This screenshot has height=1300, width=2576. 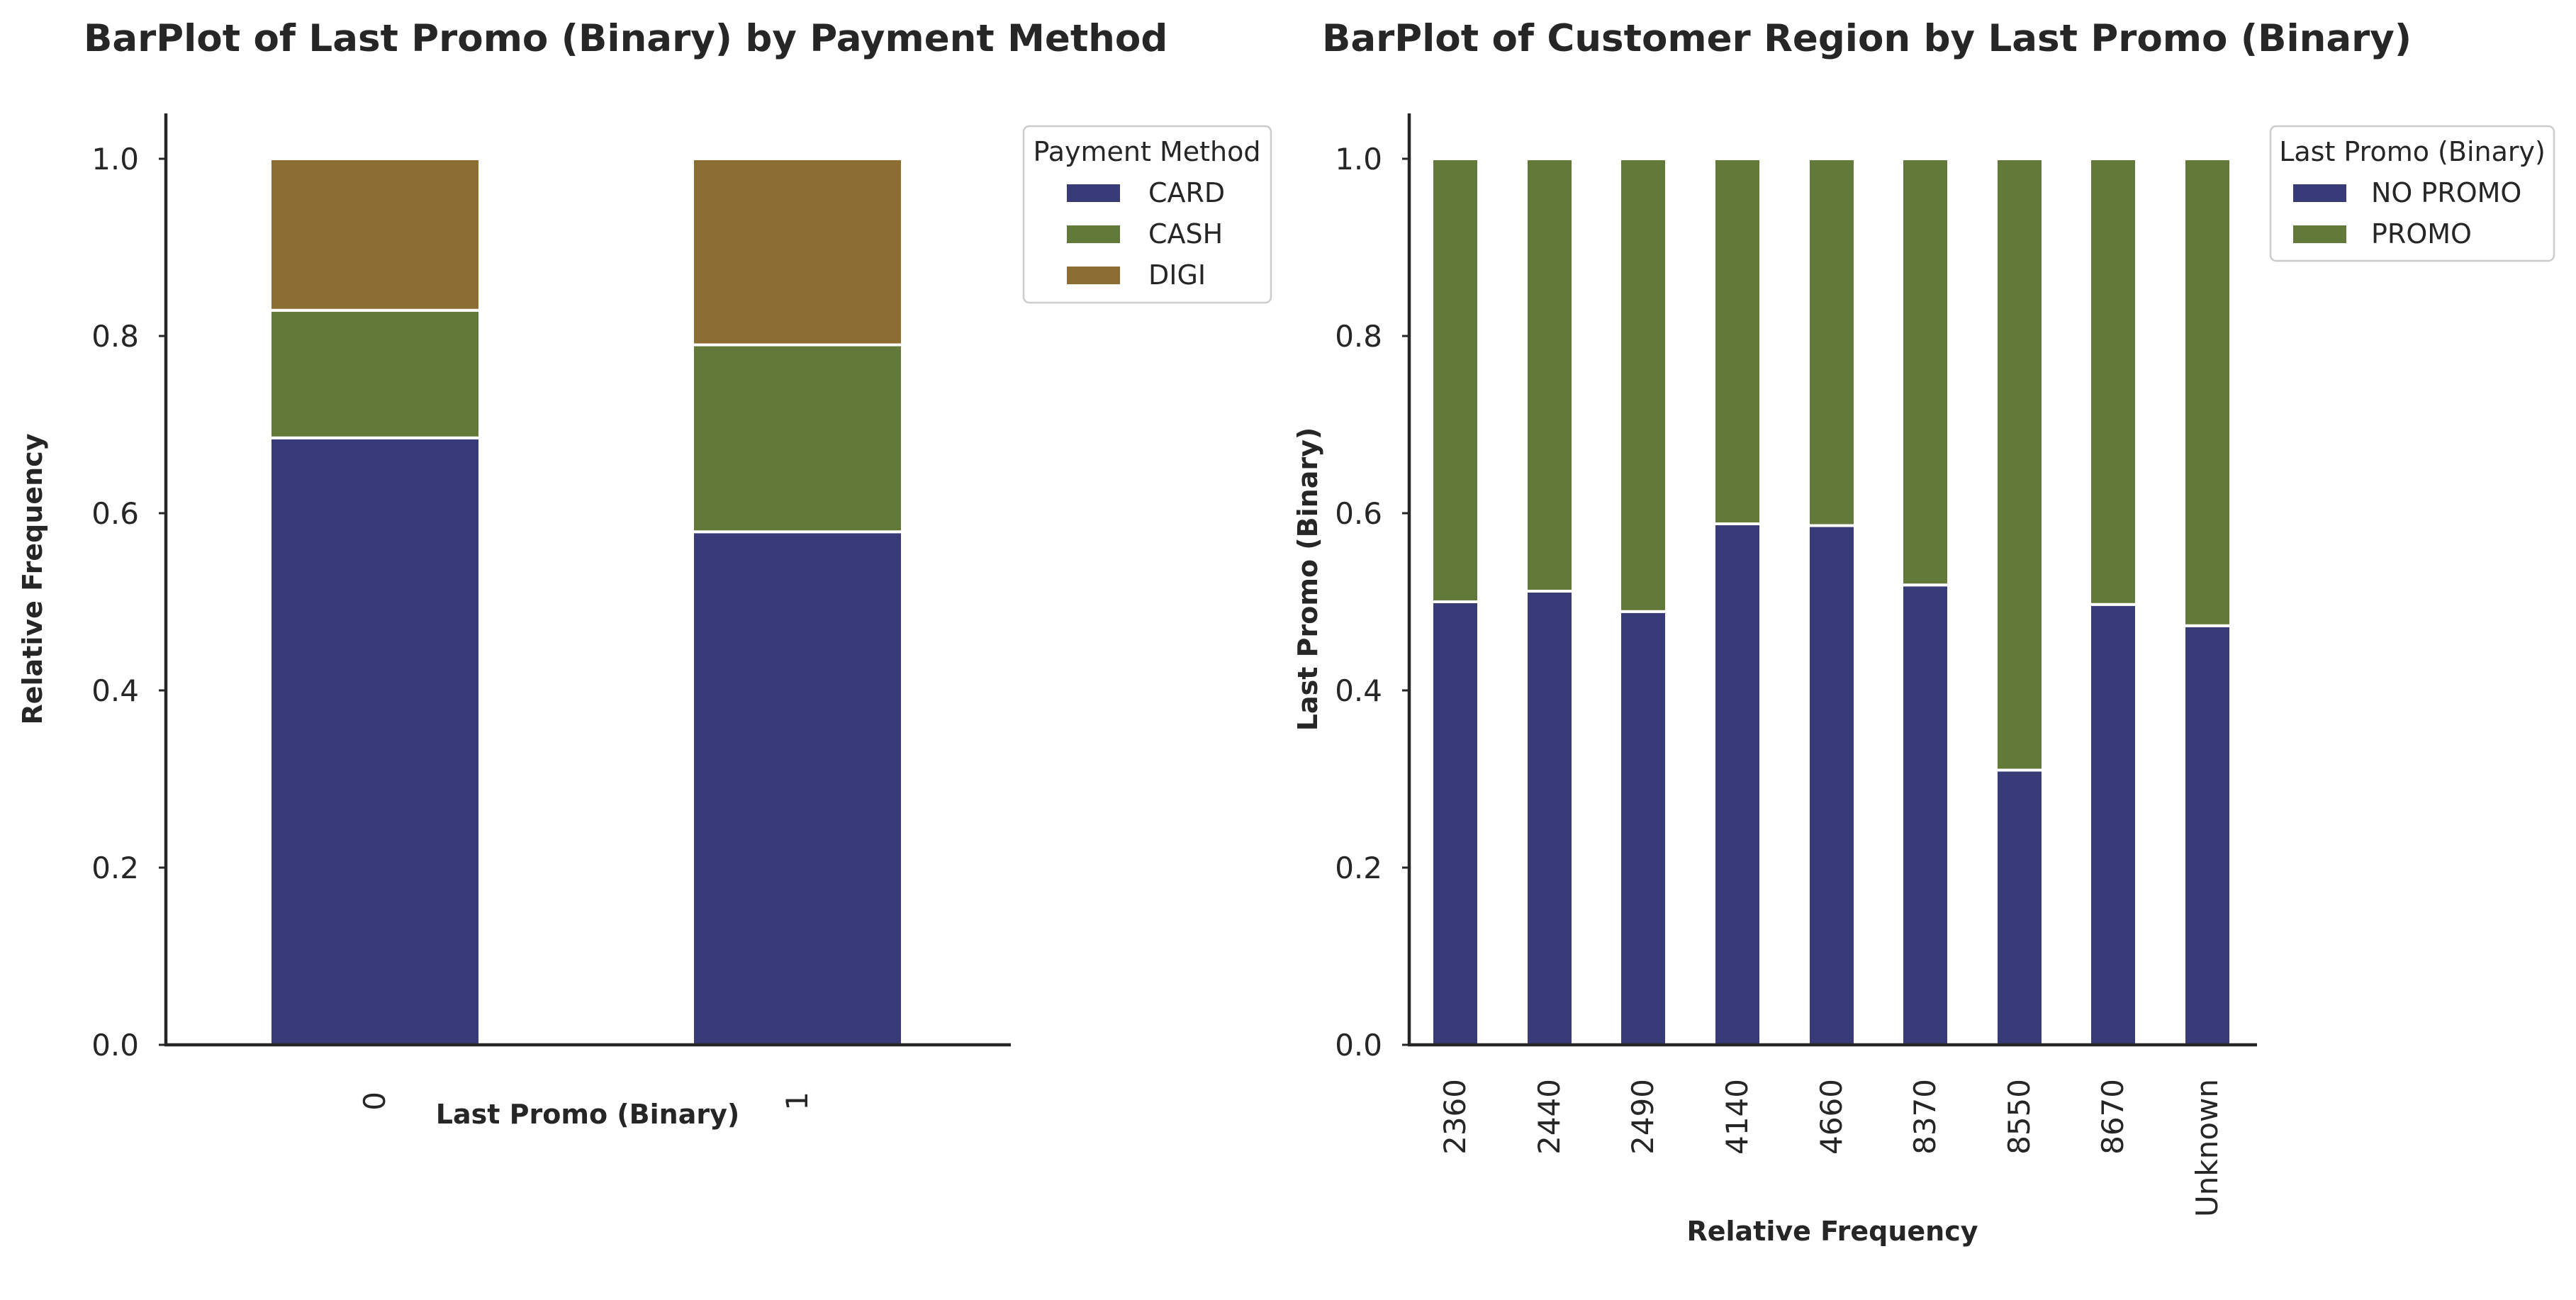 I want to click on x-tick-label: 8370, so click(x=1925, y=1117).